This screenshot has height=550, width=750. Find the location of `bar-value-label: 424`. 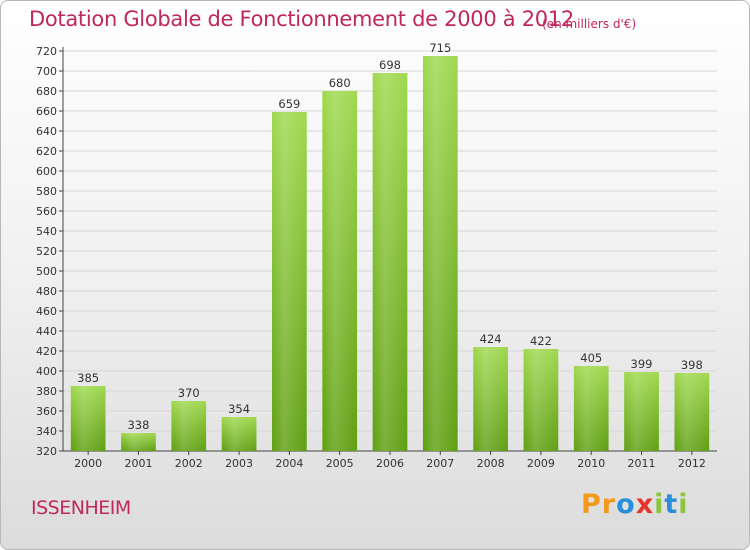

bar-value-label: 424 is located at coordinates (491, 339).